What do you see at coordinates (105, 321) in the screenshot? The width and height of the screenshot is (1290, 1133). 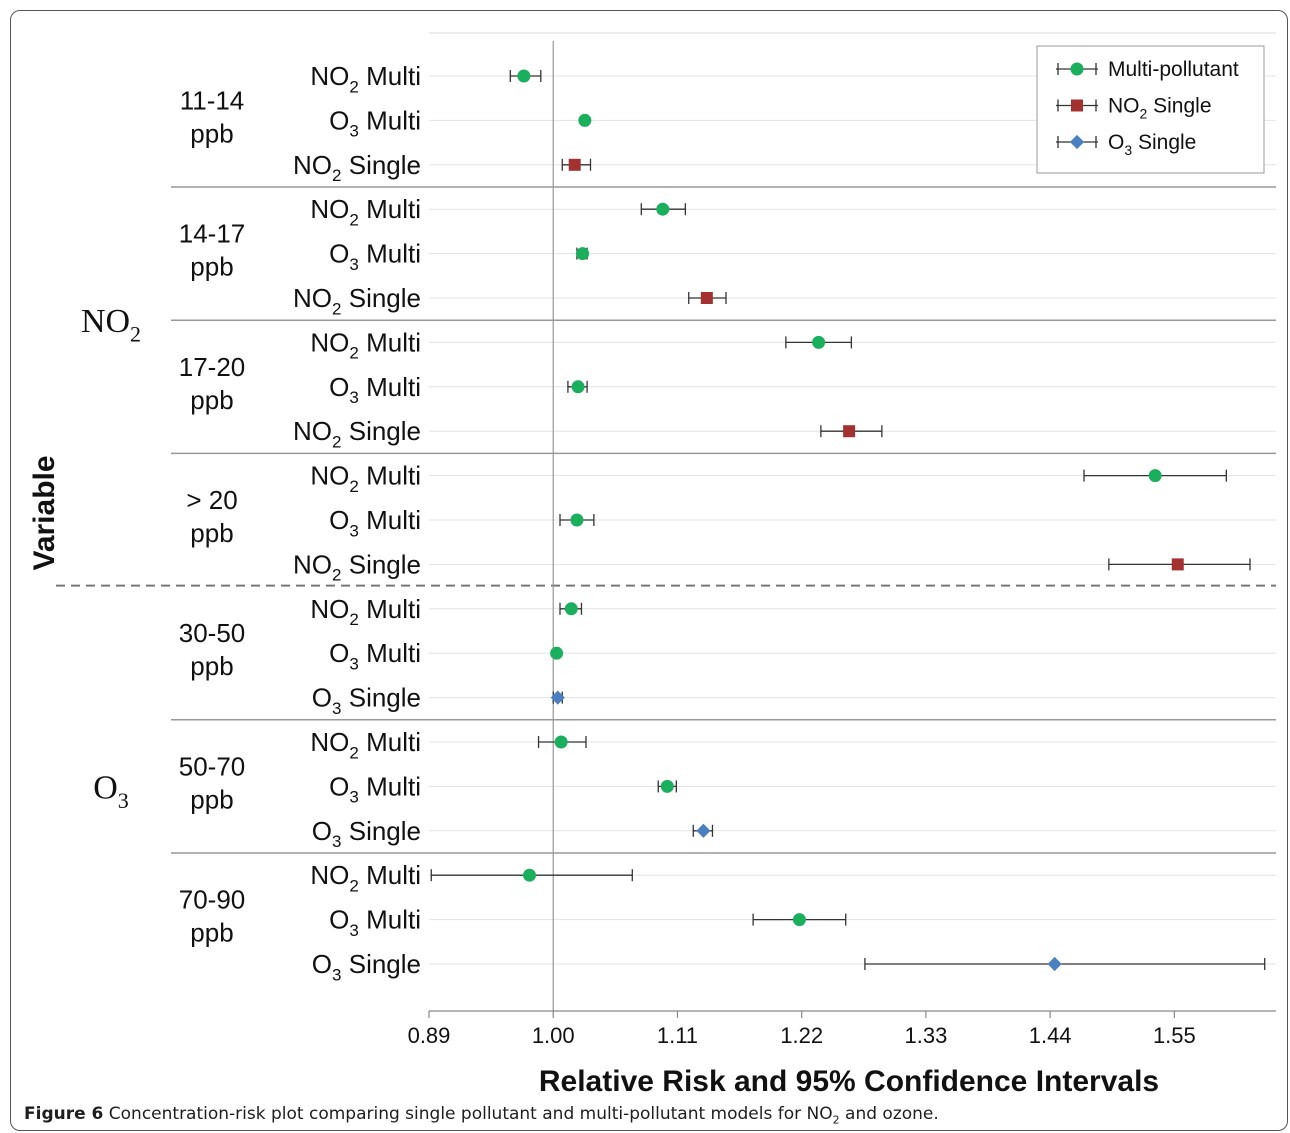 I see `group-label-part: NO` at bounding box center [105, 321].